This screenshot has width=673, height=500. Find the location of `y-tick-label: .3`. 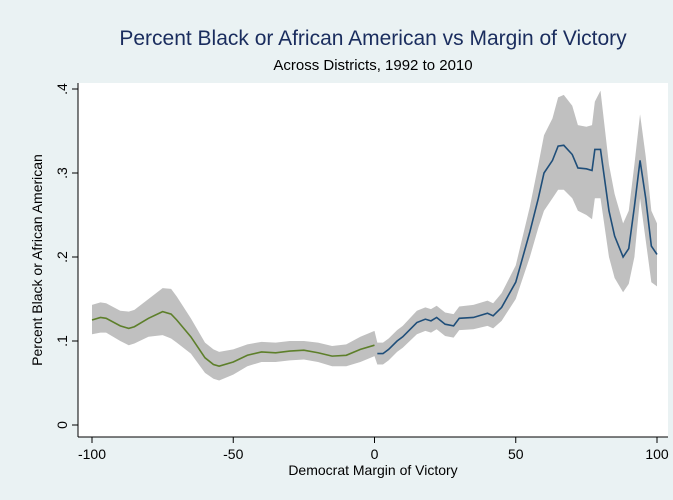

y-tick-label: .3 is located at coordinates (62, 173).